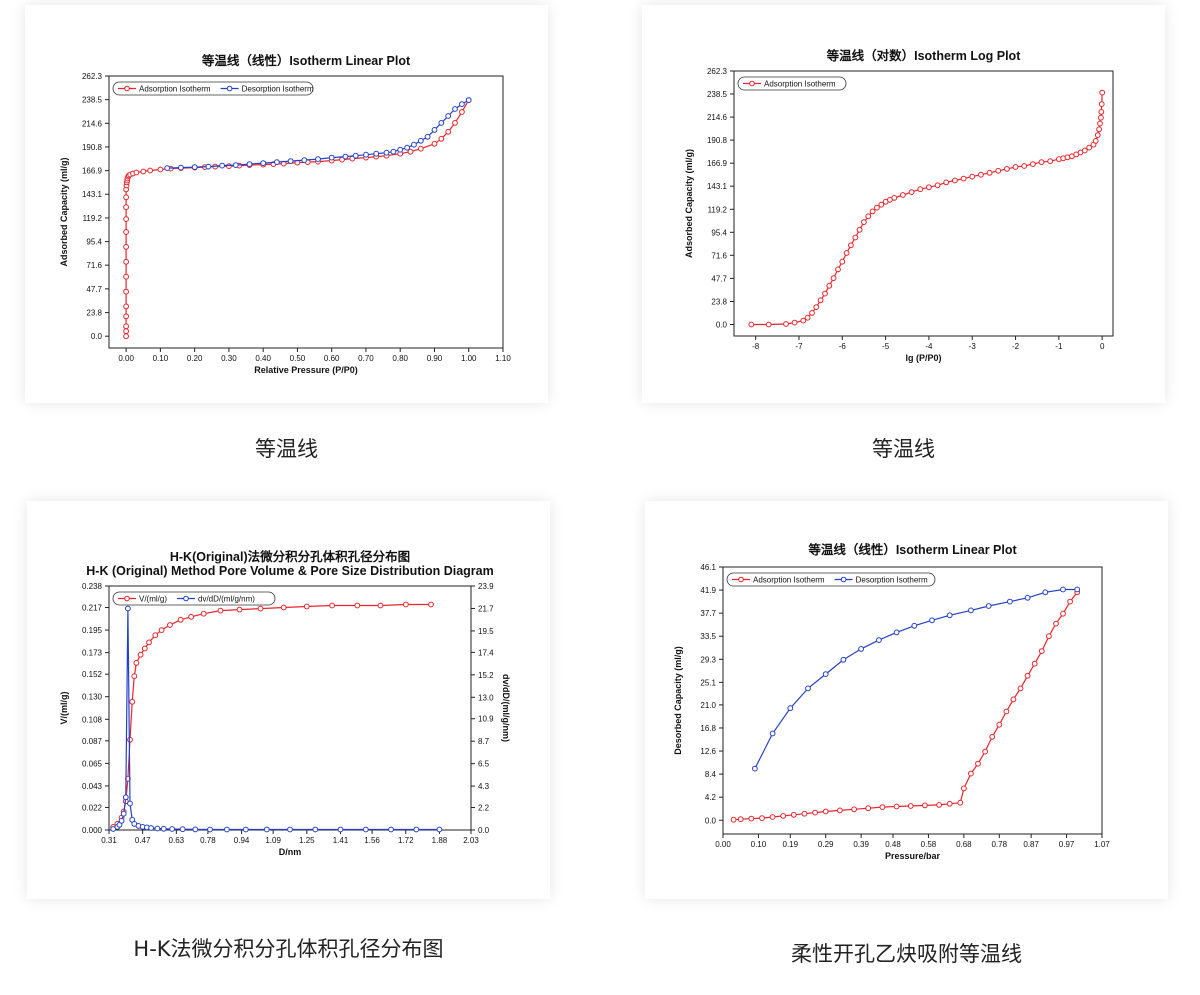  I want to click on caption-hk-distribution: H-K法微分积分孔体积孔径分布图, so click(288, 949).